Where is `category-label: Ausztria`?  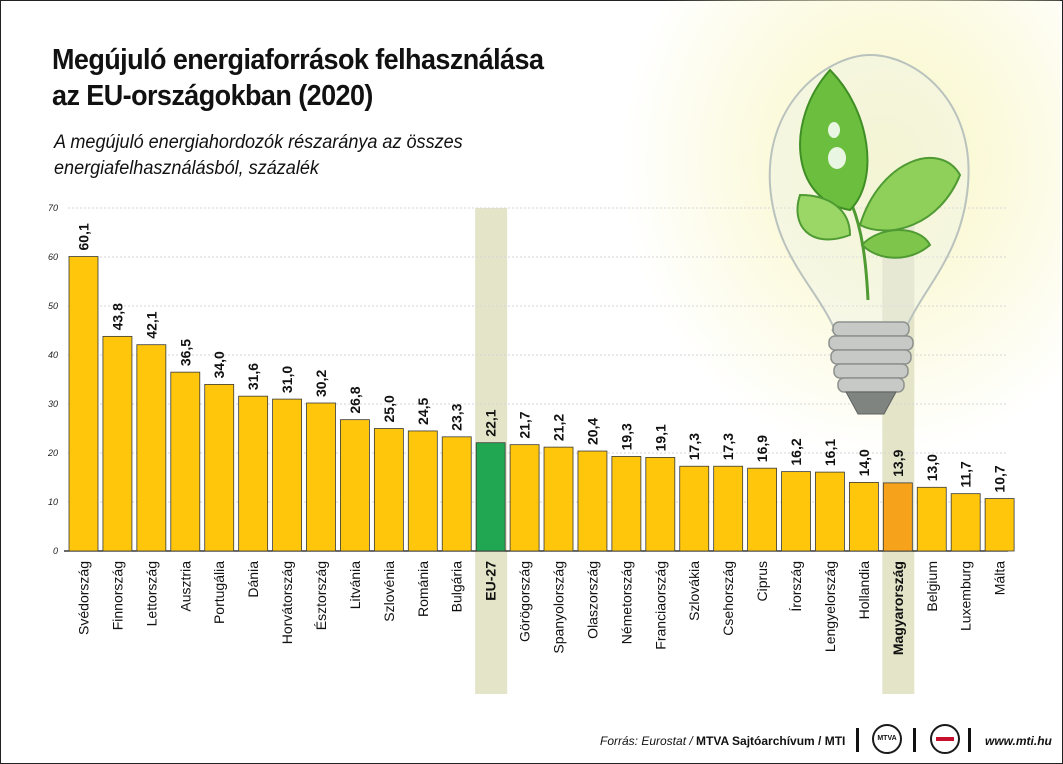 category-label: Ausztria is located at coordinates (185, 586).